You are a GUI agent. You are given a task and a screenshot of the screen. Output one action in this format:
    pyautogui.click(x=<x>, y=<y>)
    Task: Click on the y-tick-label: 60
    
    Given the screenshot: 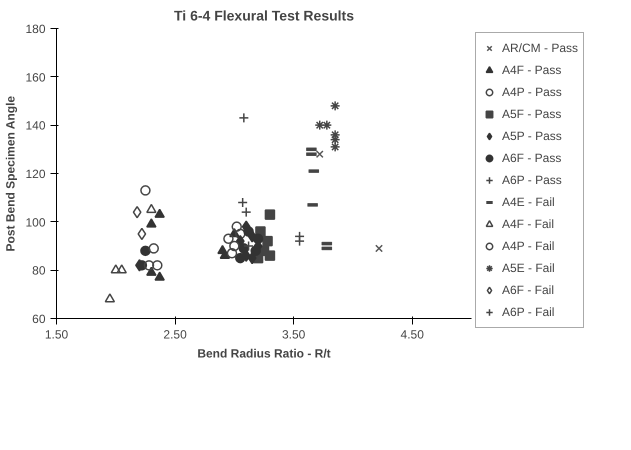 What is the action you would take?
    pyautogui.click(x=39, y=319)
    